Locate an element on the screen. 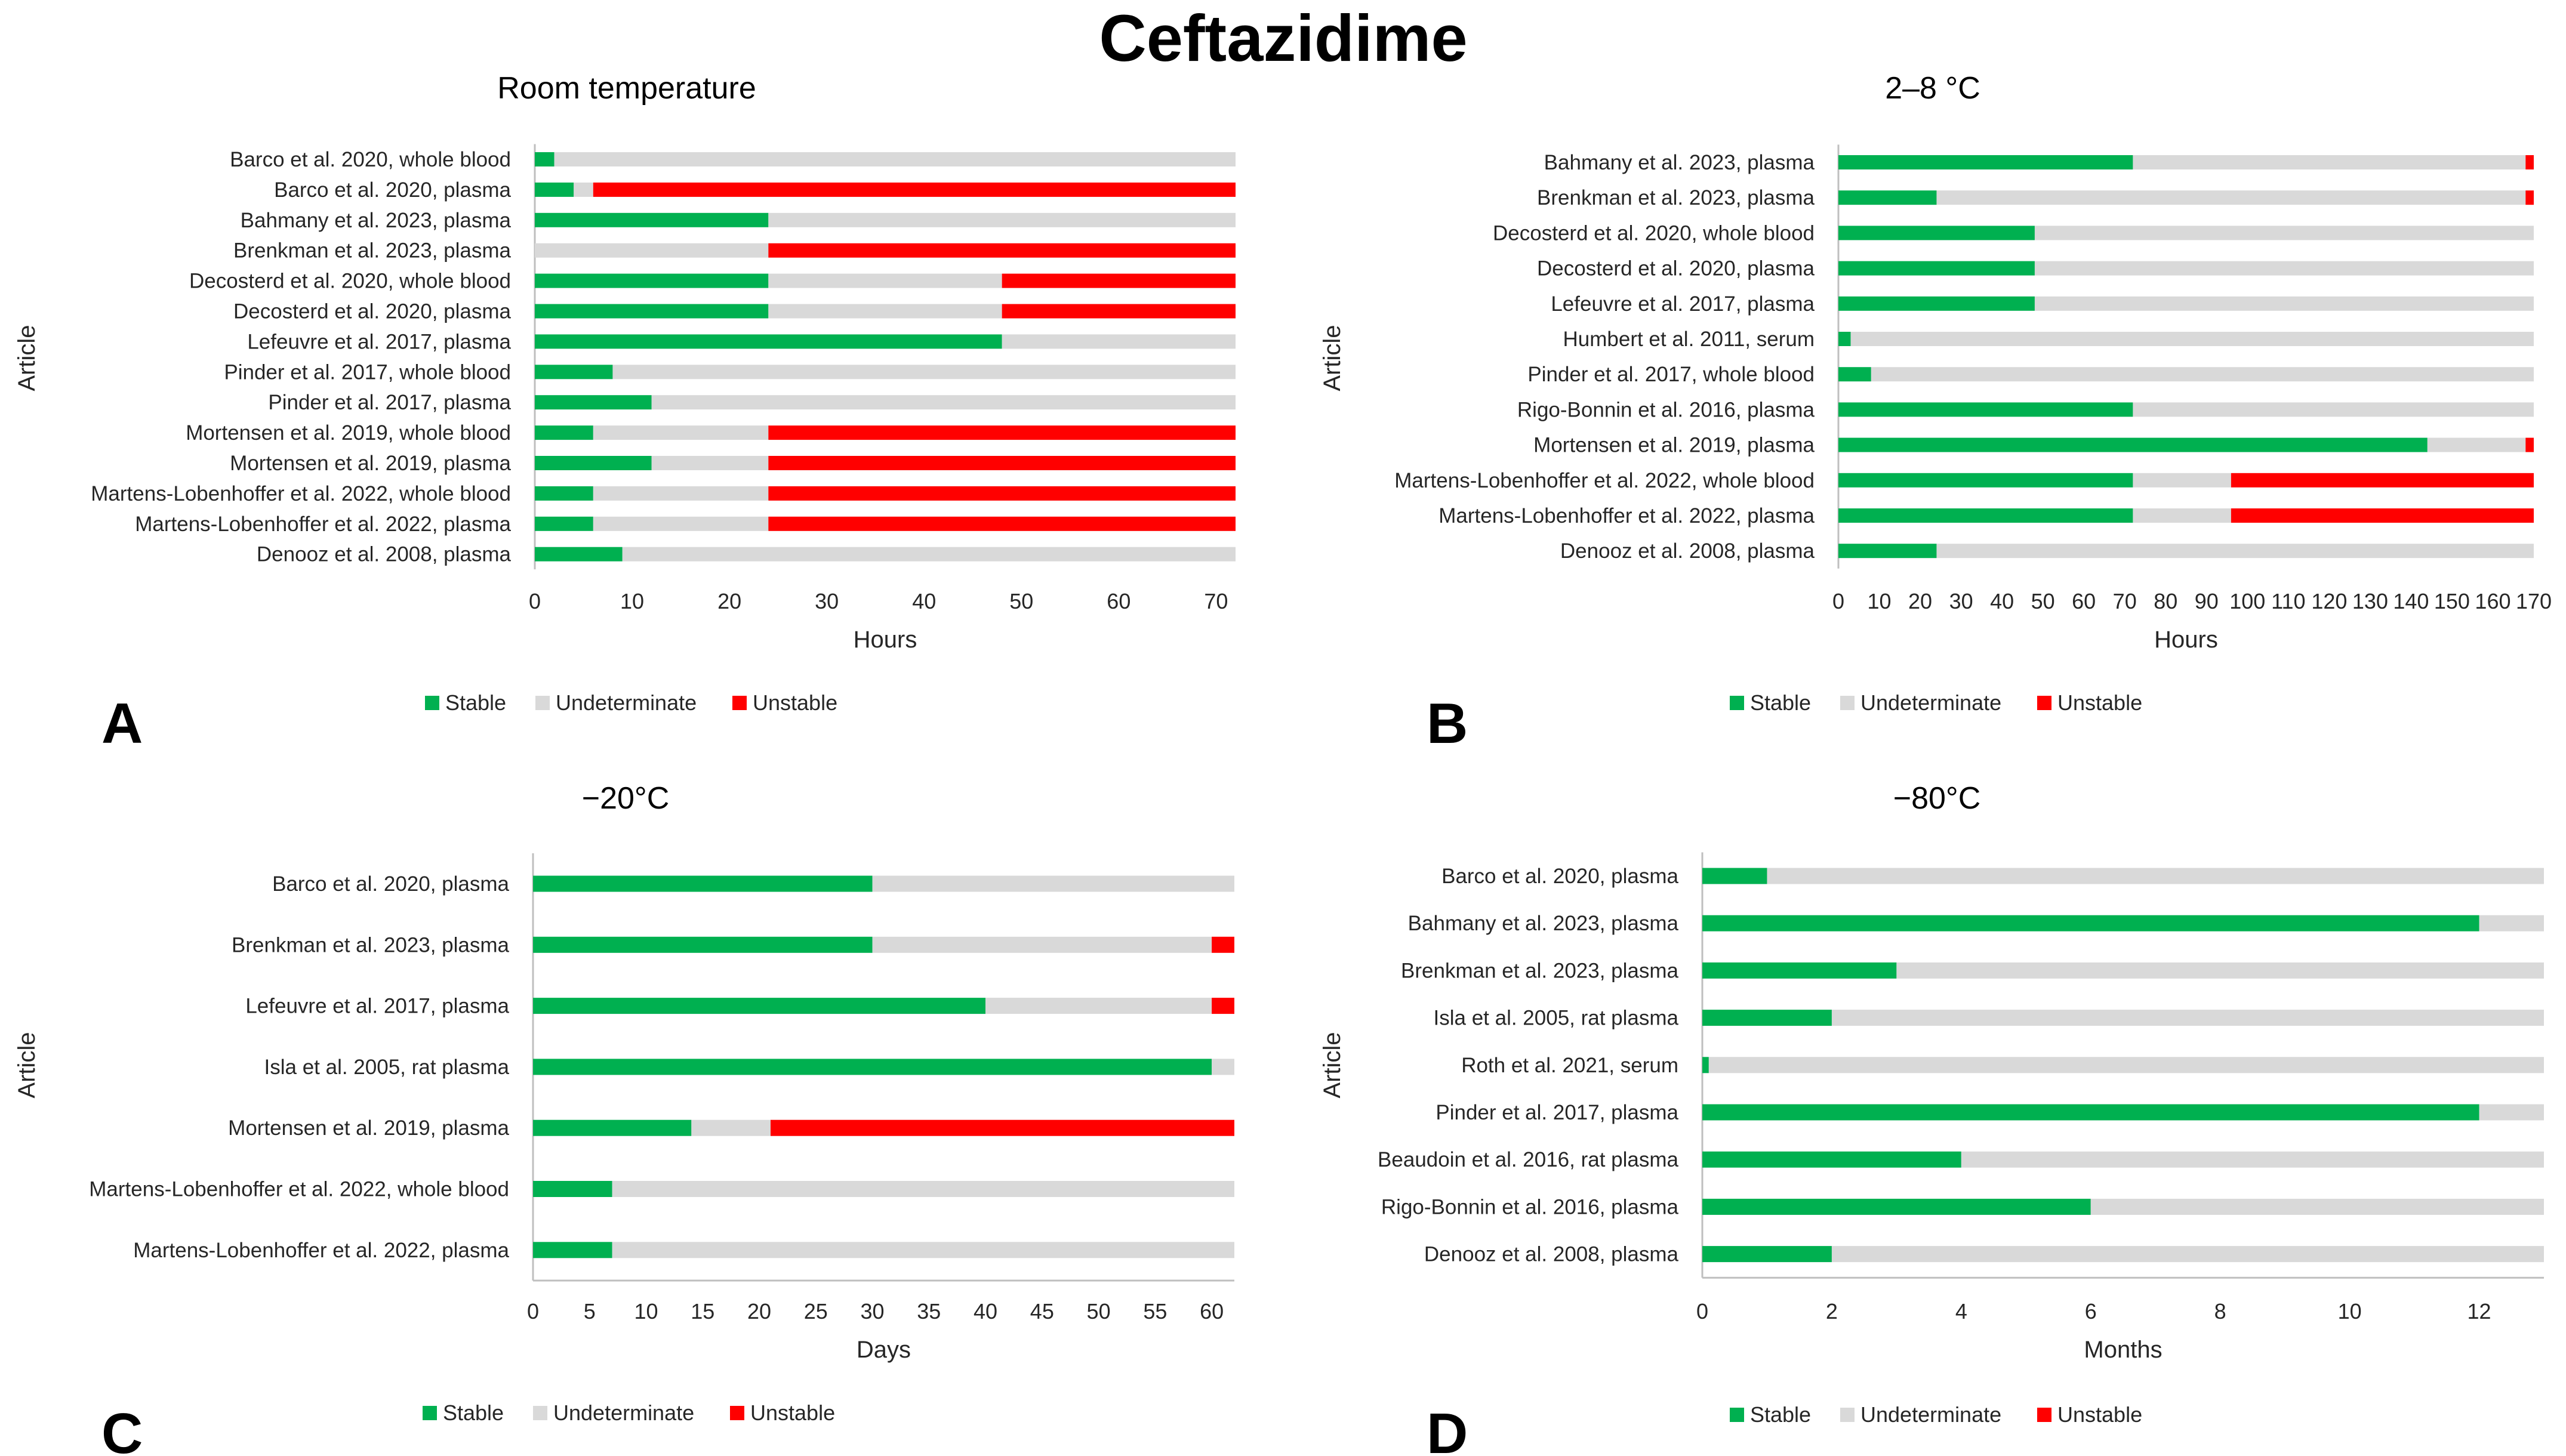  bar-a-1-unstable is located at coordinates (914, 190).